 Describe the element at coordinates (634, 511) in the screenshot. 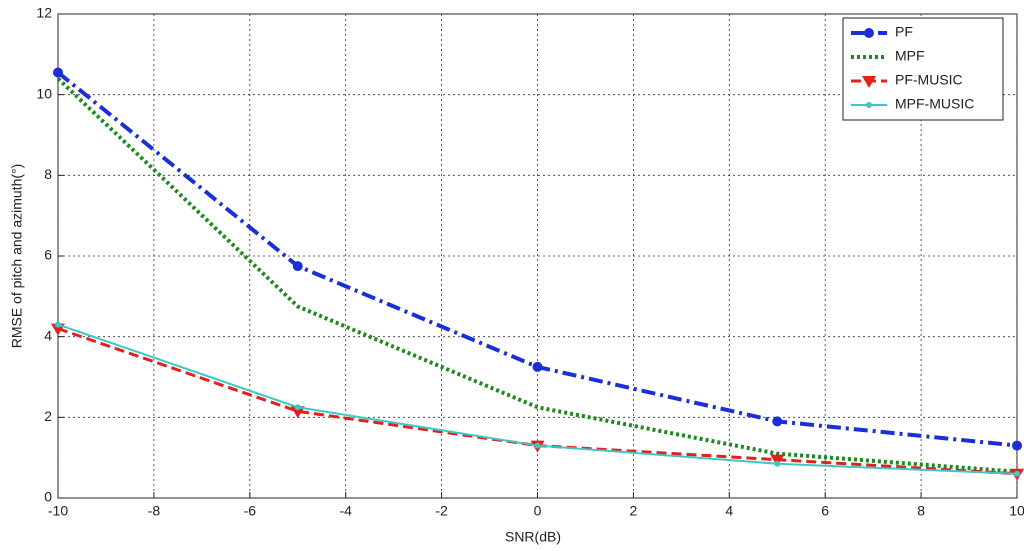

I see `x-tick-label: 2` at that location.